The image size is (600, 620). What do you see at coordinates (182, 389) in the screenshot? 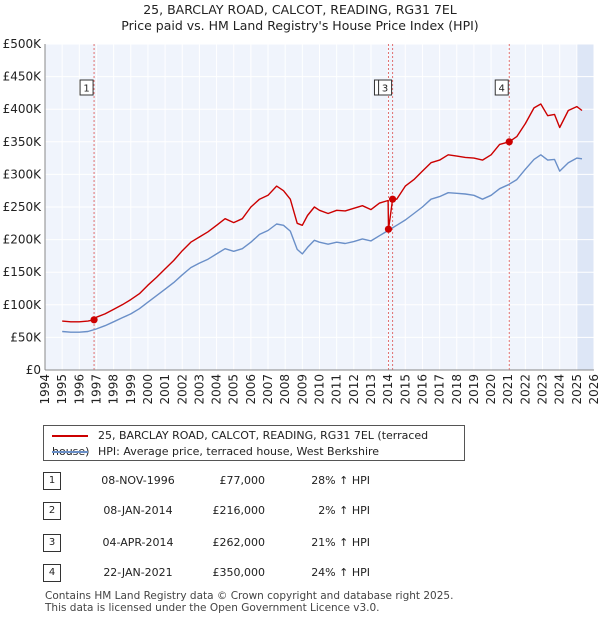
I see `x-tick-label: 2002` at bounding box center [182, 389].